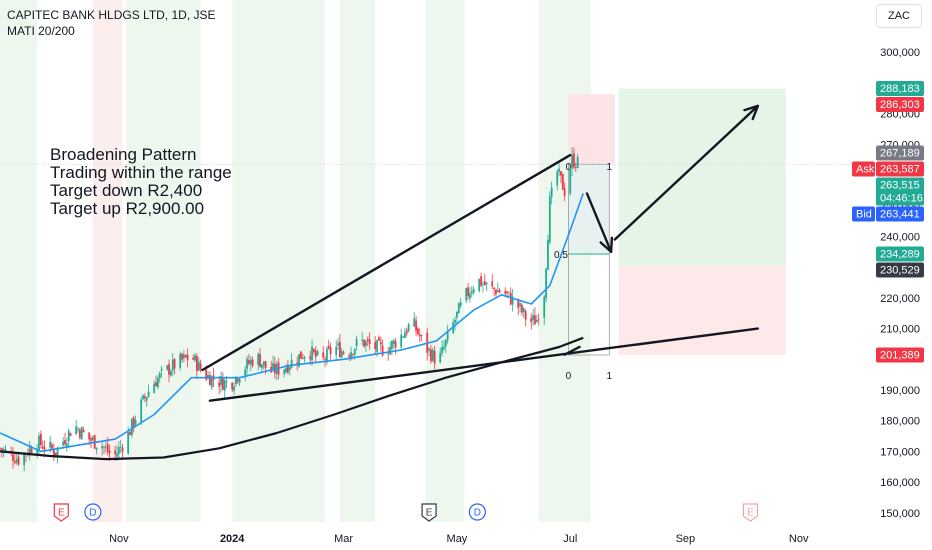 The image size is (932, 550). I want to click on dividend-marker, so click(477, 512).